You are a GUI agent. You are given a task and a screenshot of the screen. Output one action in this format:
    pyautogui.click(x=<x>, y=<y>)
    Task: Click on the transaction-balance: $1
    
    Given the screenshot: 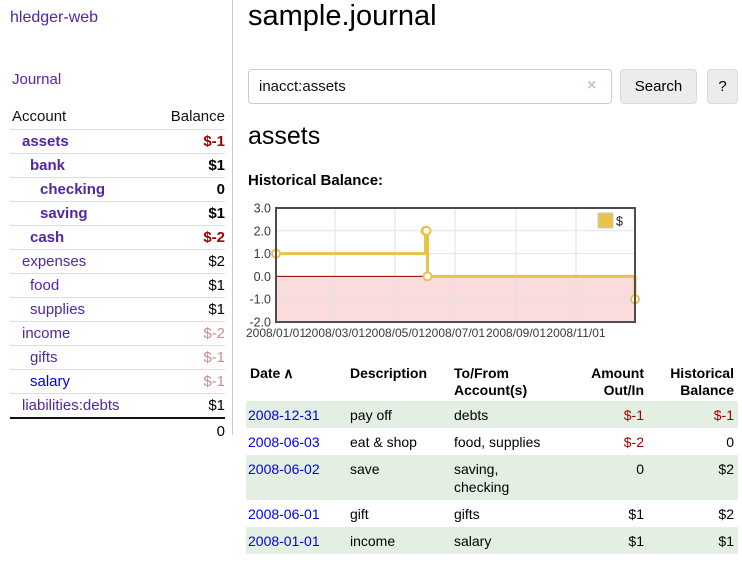 What is the action you would take?
    pyautogui.click(x=726, y=541)
    